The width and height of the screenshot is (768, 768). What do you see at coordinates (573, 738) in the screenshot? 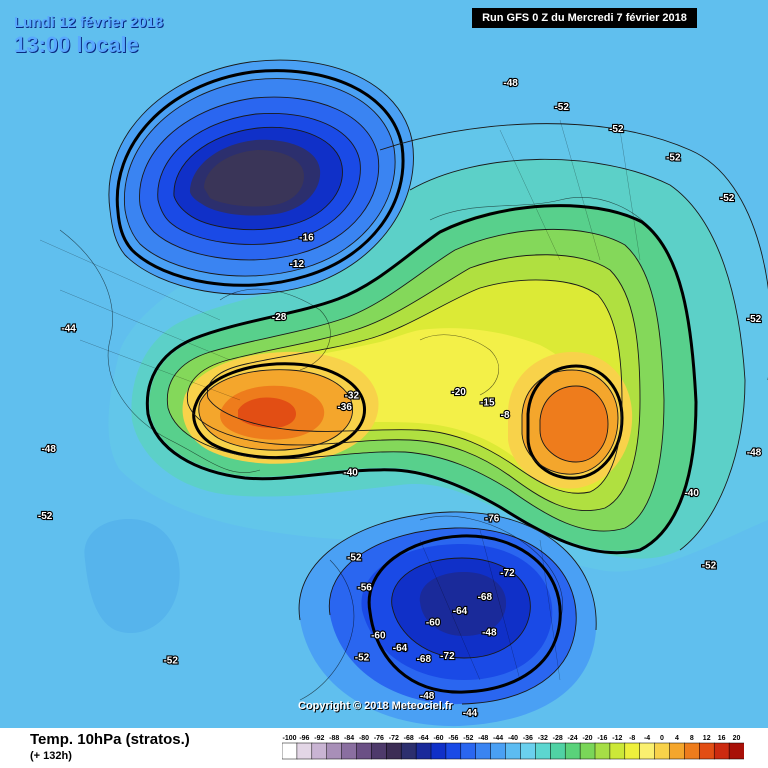
I see `scale-tick-label: -24` at bounding box center [573, 738].